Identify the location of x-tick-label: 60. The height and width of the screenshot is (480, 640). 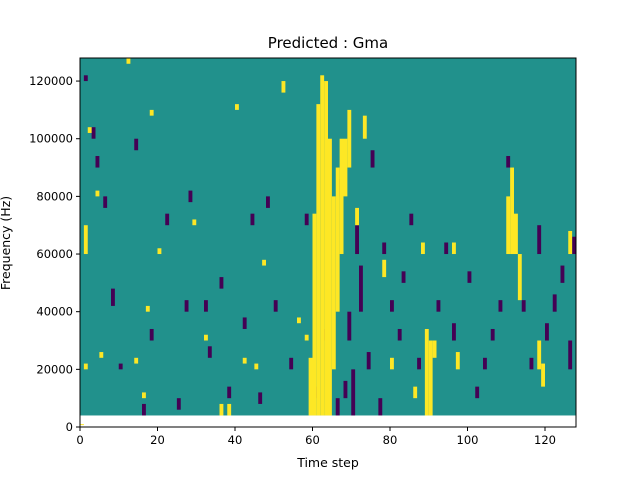
(312, 440).